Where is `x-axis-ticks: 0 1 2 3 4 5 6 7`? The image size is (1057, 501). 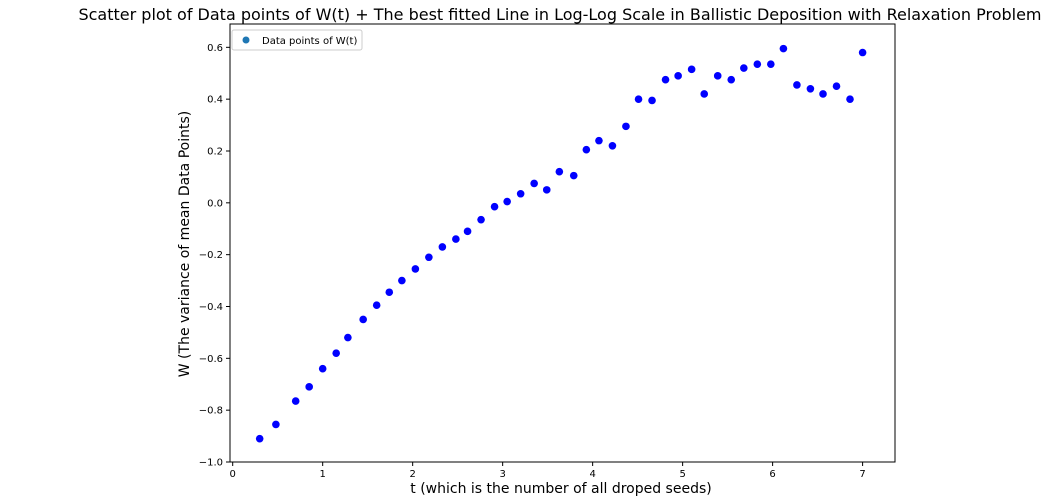 x-axis-ticks: 0 1 2 3 4 5 6 7 is located at coordinates (548, 471).